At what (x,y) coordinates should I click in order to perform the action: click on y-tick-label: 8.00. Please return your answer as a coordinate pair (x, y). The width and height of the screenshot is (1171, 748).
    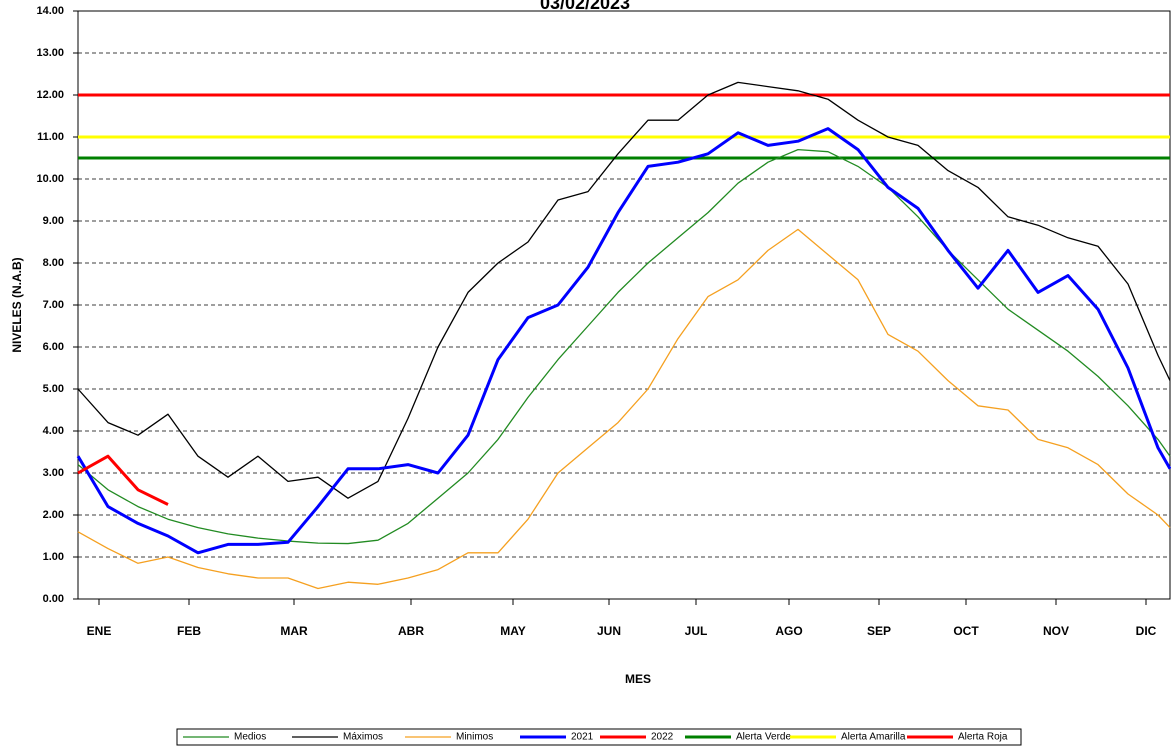
    Looking at the image, I should click on (53, 263).